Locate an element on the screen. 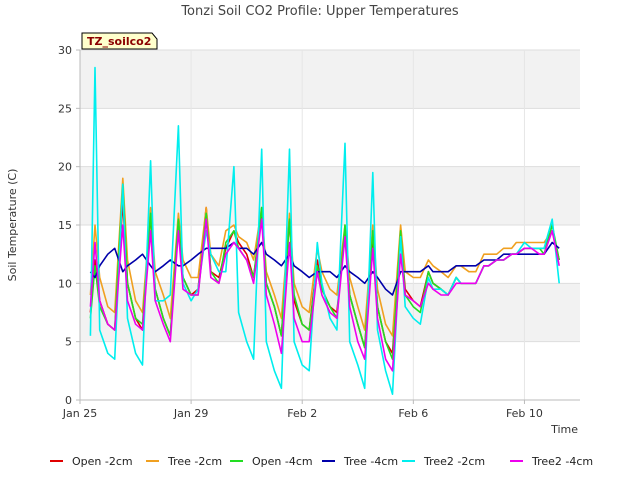  legend-label: Open -2cm is located at coordinates (102, 461).